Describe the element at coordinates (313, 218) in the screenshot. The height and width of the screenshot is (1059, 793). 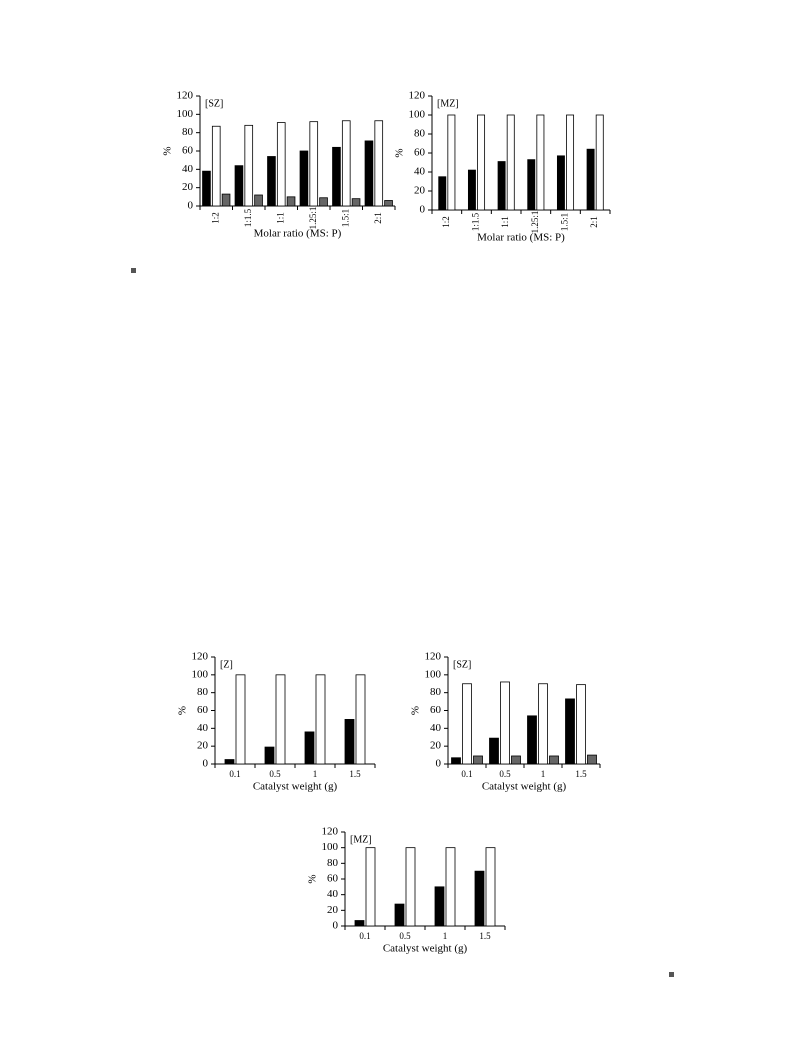
I see `x-tick-label: 1.25:1` at that location.